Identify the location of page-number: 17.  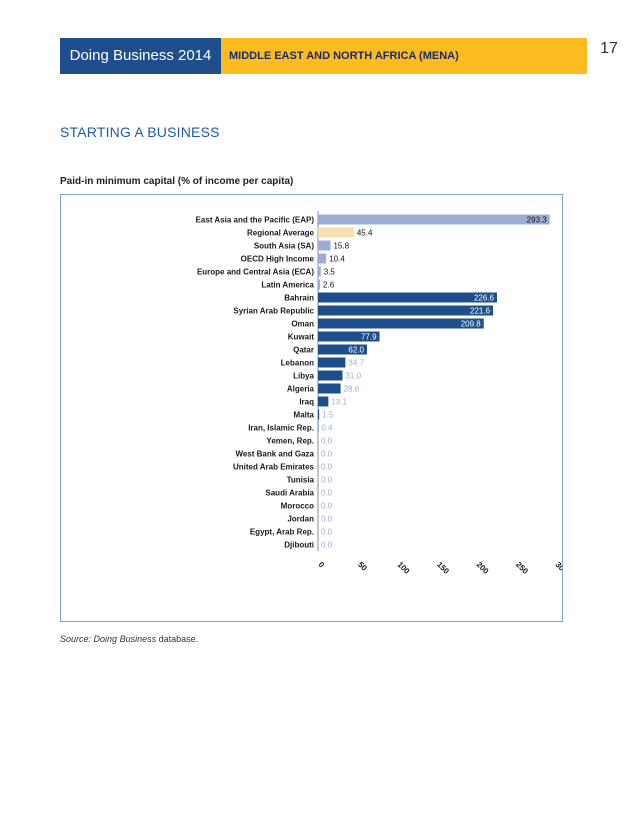
(609, 48).